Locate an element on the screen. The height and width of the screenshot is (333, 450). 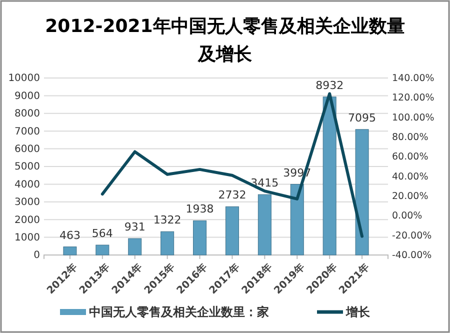
legend-label: 中国无人零售及相关企业数里：家 is located at coordinates (179, 312).